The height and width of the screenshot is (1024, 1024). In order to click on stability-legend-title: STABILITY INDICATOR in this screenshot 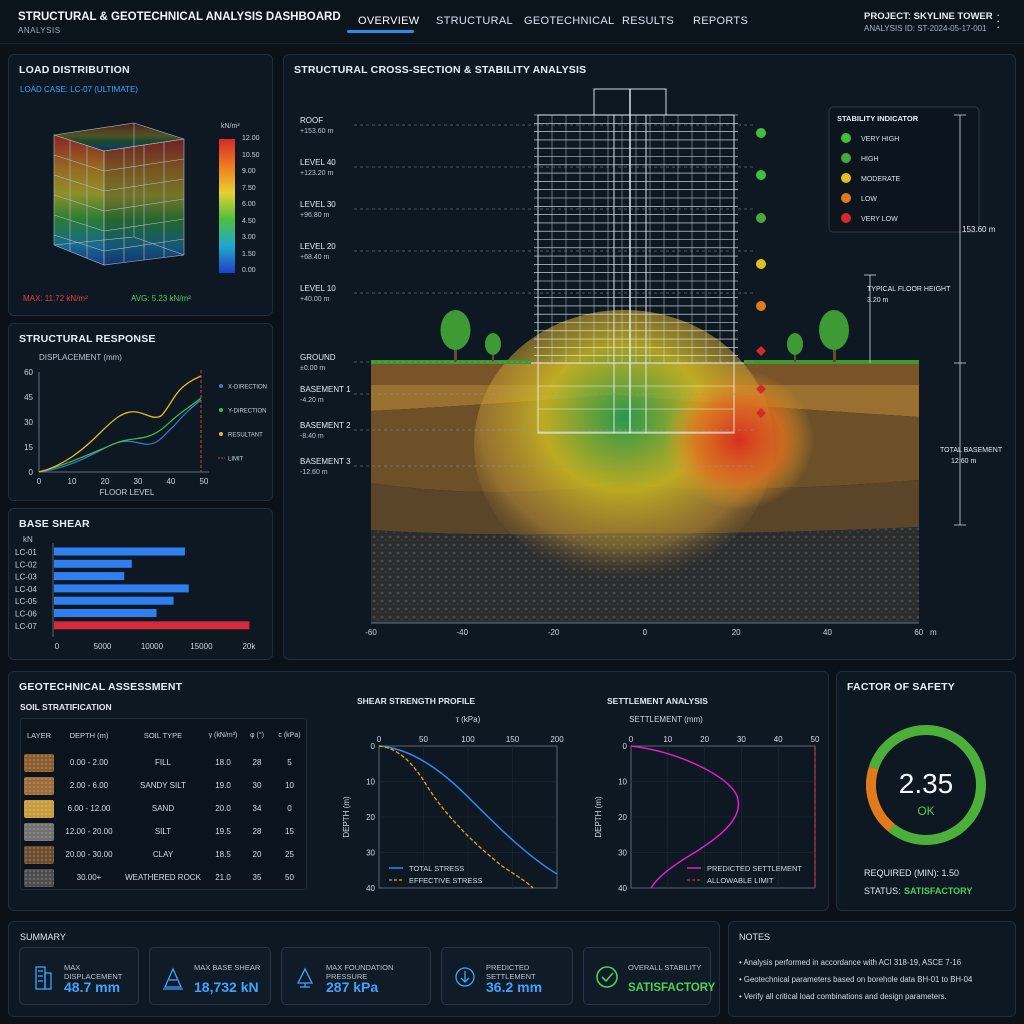, I will do `click(878, 118)`.